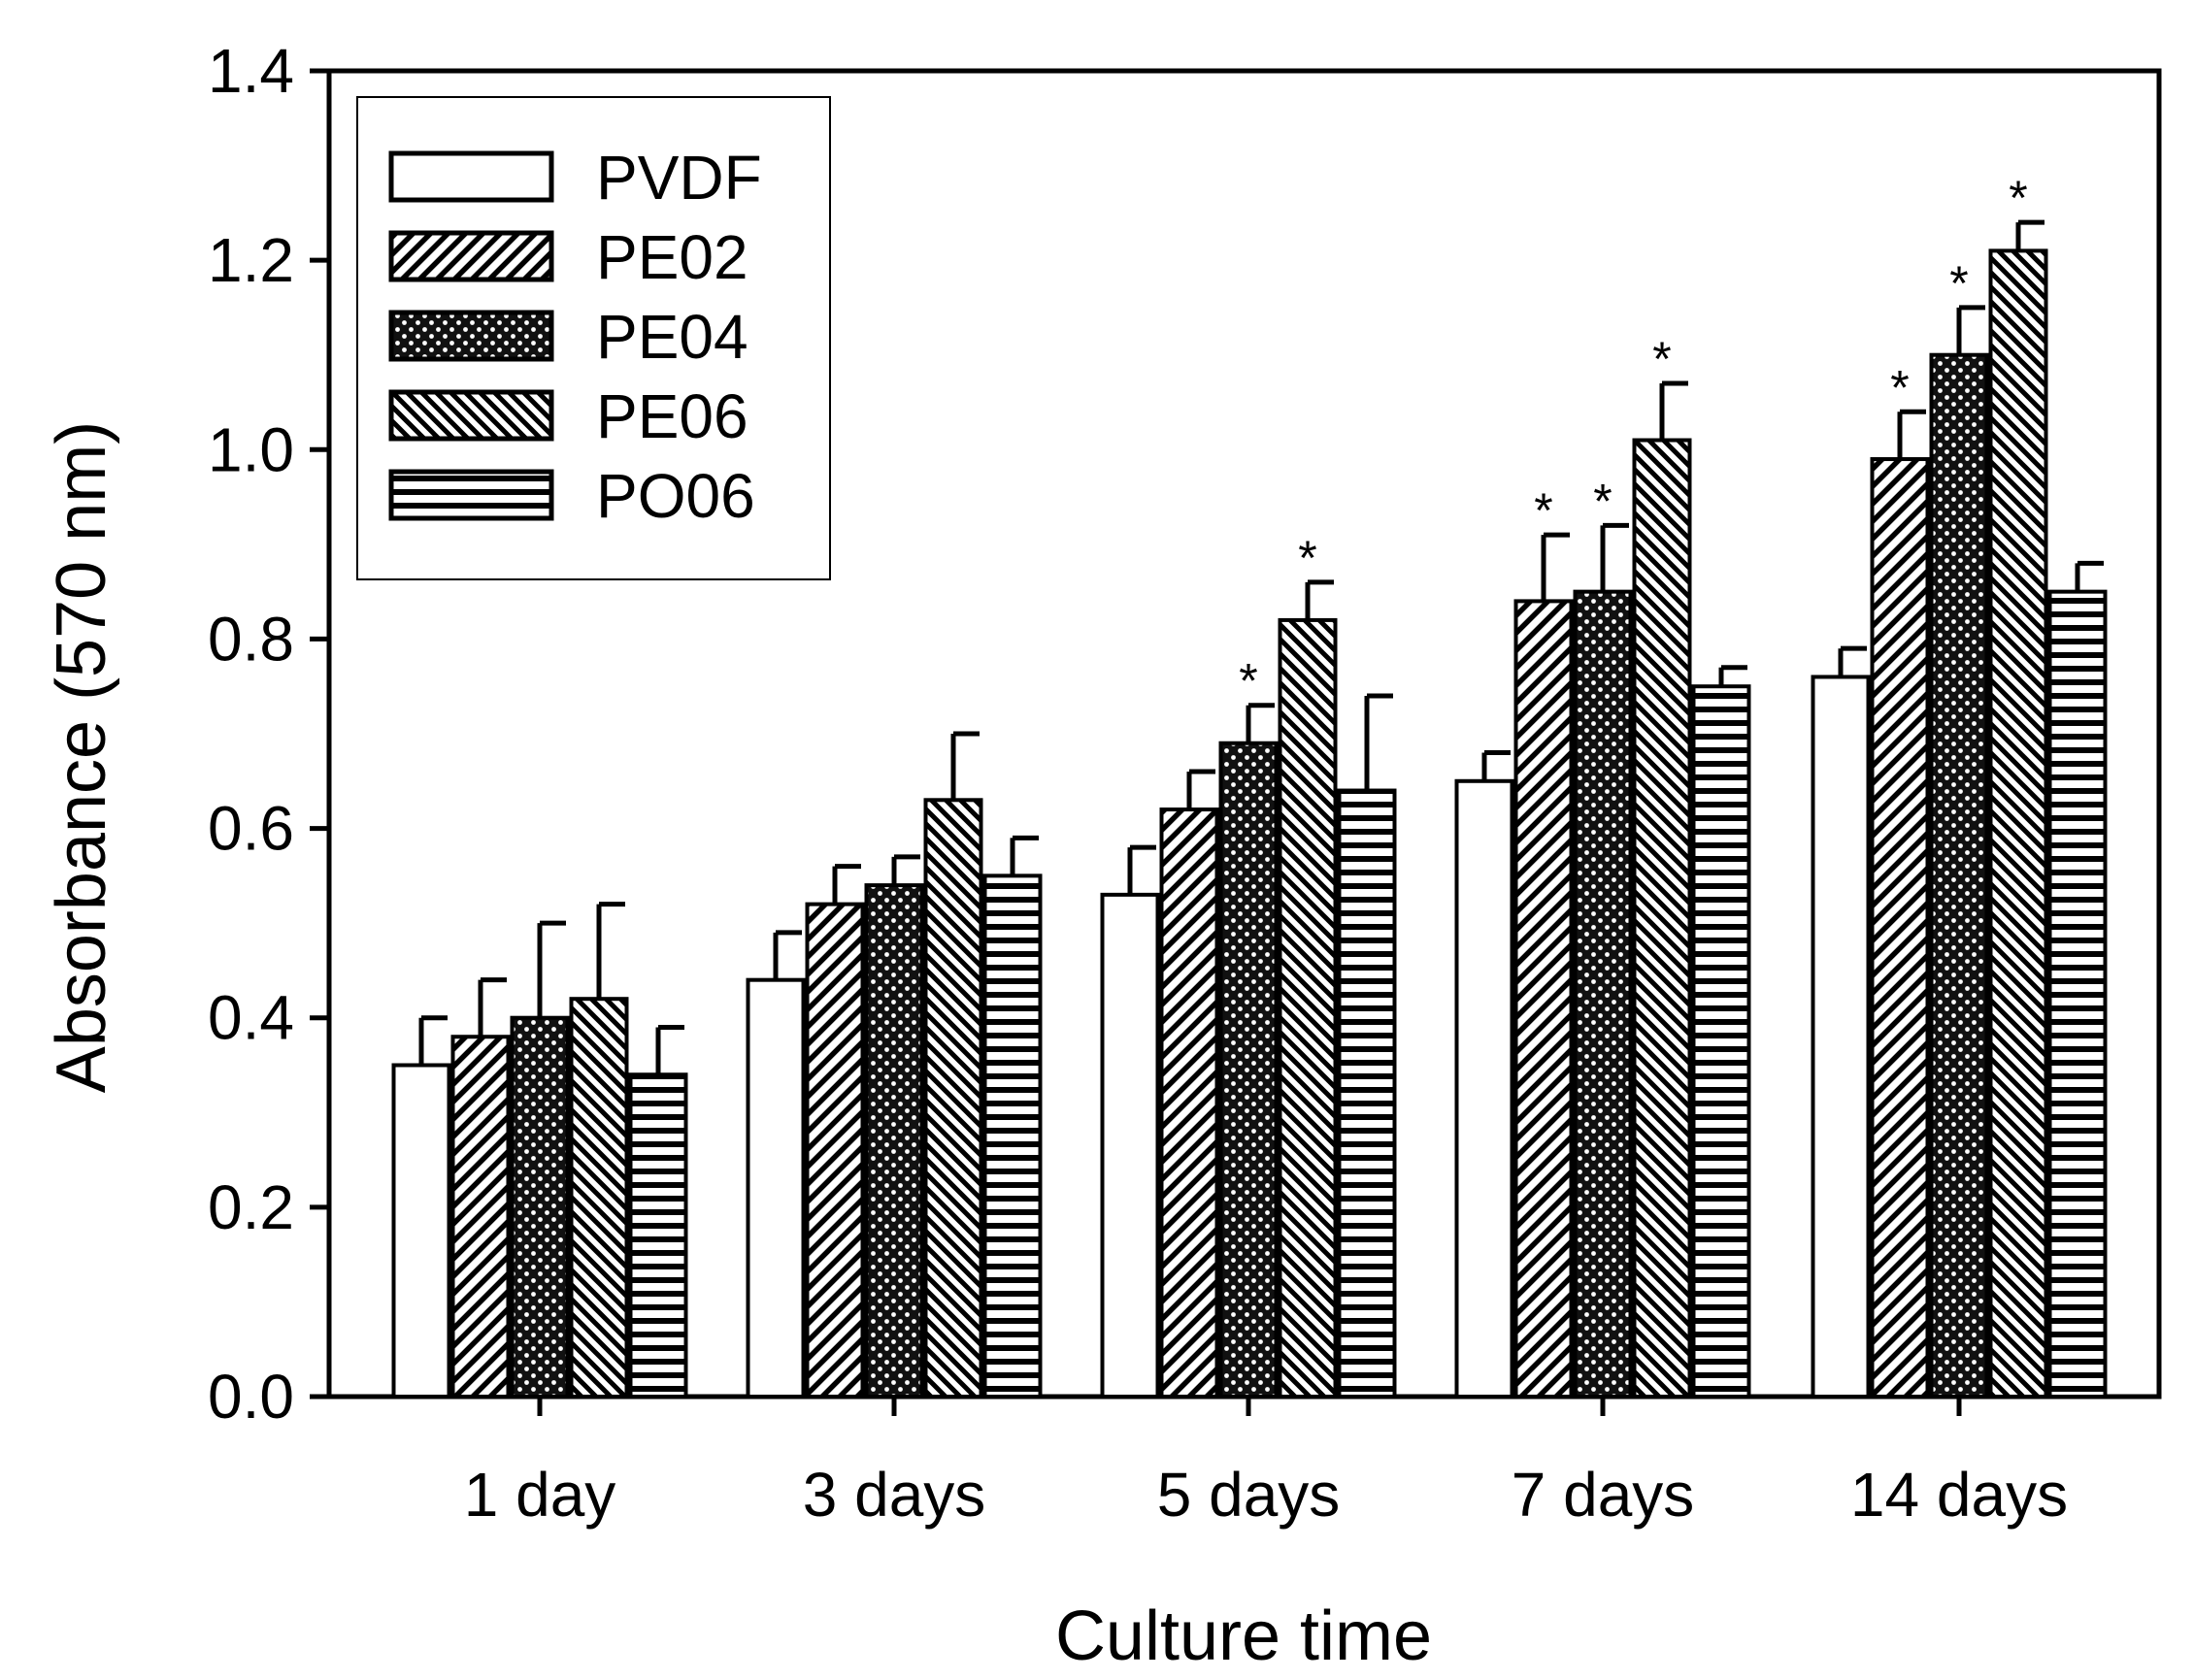  Describe the element at coordinates (540, 1495) in the screenshot. I see `x-tick-label: 1 day` at that location.